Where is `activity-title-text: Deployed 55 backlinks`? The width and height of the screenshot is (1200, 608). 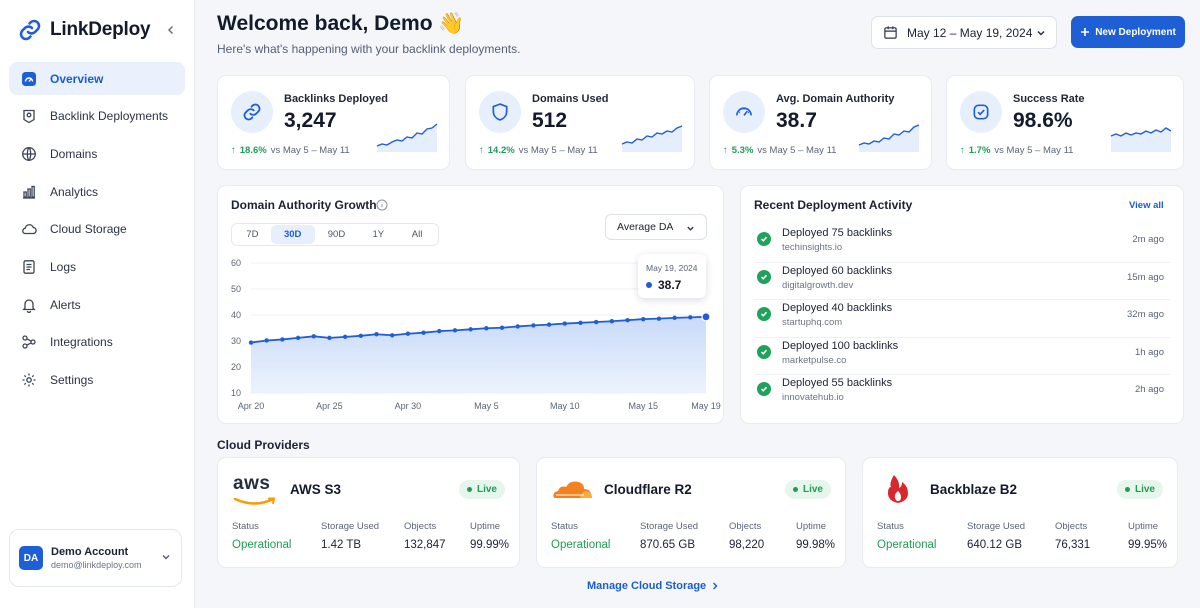 activity-title-text: Deployed 55 backlinks is located at coordinates (837, 383).